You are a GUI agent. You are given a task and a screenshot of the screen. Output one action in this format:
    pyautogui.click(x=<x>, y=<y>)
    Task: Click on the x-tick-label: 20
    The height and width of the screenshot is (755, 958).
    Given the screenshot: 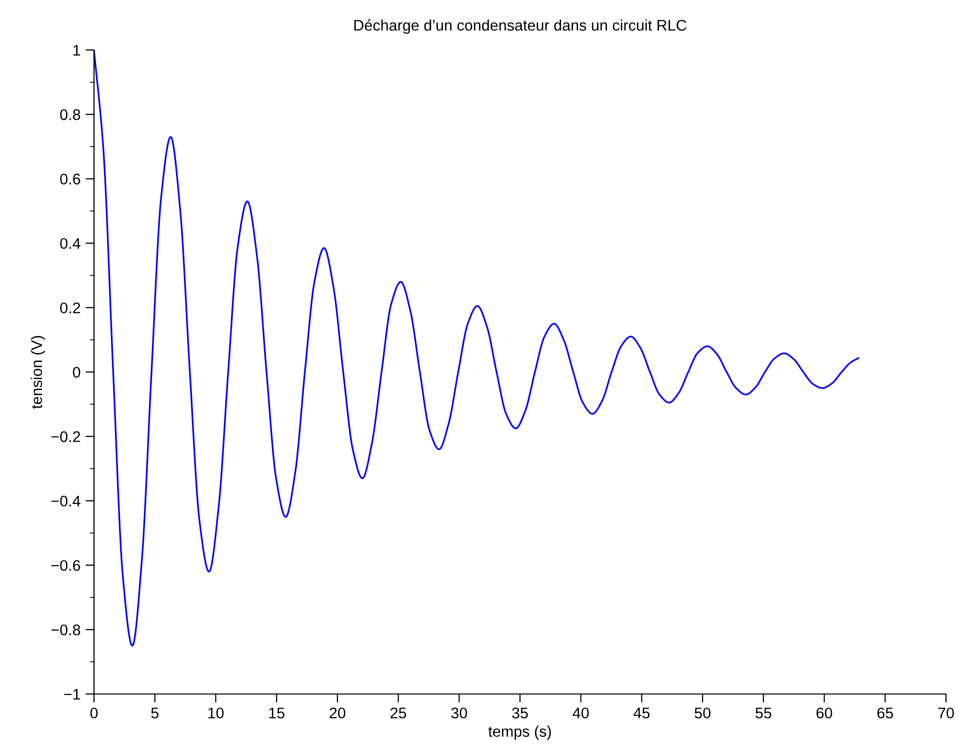 What is the action you would take?
    pyautogui.click(x=338, y=713)
    